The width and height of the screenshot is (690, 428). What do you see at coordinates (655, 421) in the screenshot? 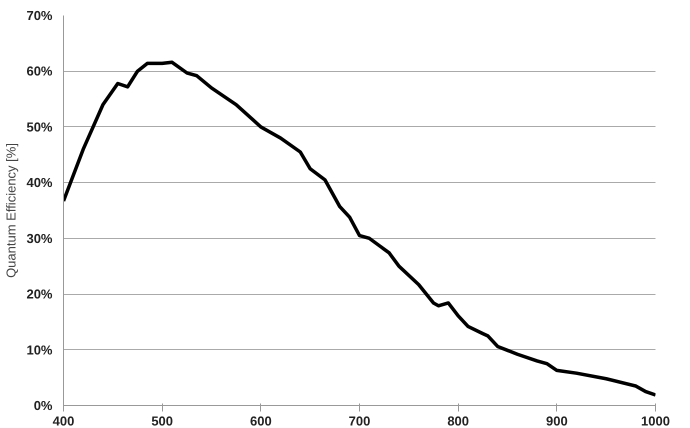
I see `x-tick-label: 1000` at bounding box center [655, 421].